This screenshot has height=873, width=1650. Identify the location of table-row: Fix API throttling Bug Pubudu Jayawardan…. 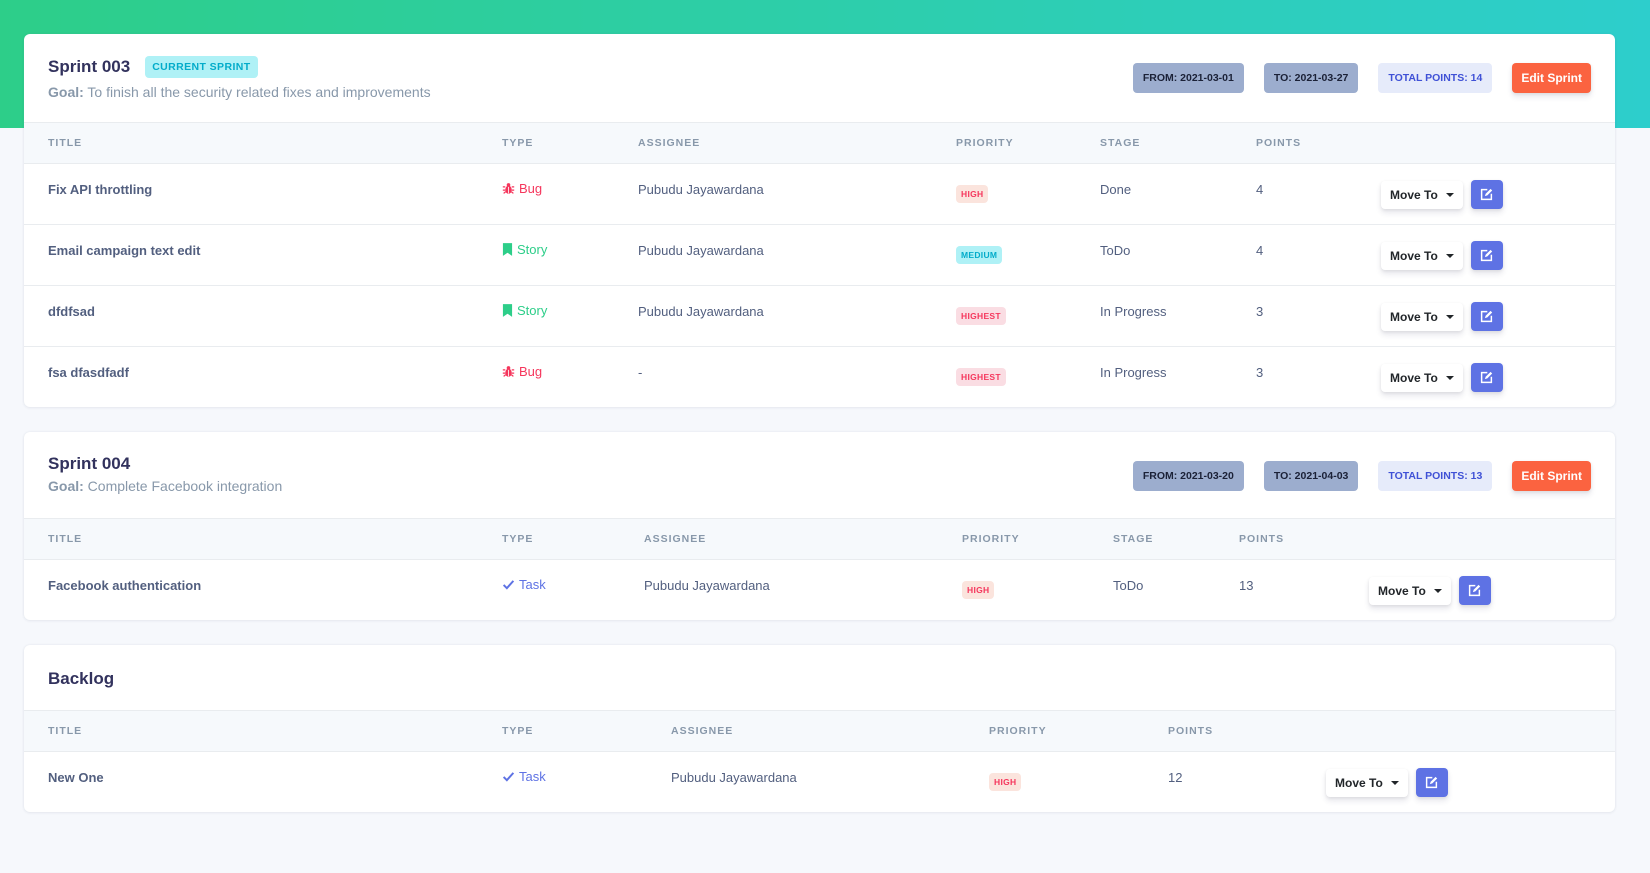
(819, 194).